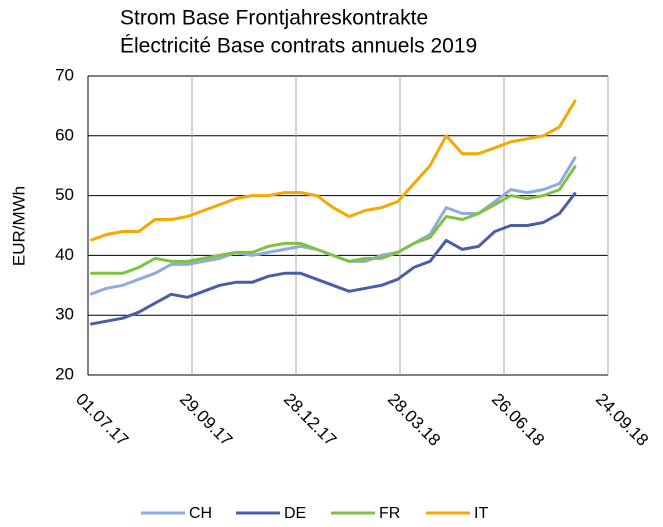 This screenshot has height=527, width=663. Describe the element at coordinates (295, 513) in the screenshot. I see `legend-label: DE` at that location.